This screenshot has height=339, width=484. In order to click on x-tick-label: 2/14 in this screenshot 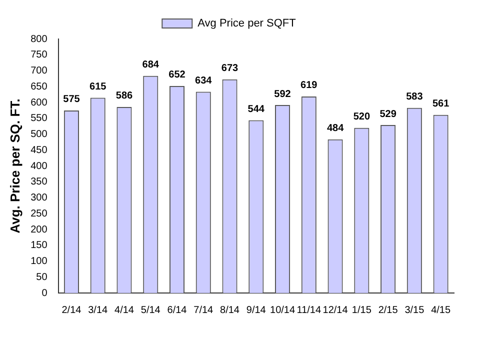, I will do `click(72, 310)`.